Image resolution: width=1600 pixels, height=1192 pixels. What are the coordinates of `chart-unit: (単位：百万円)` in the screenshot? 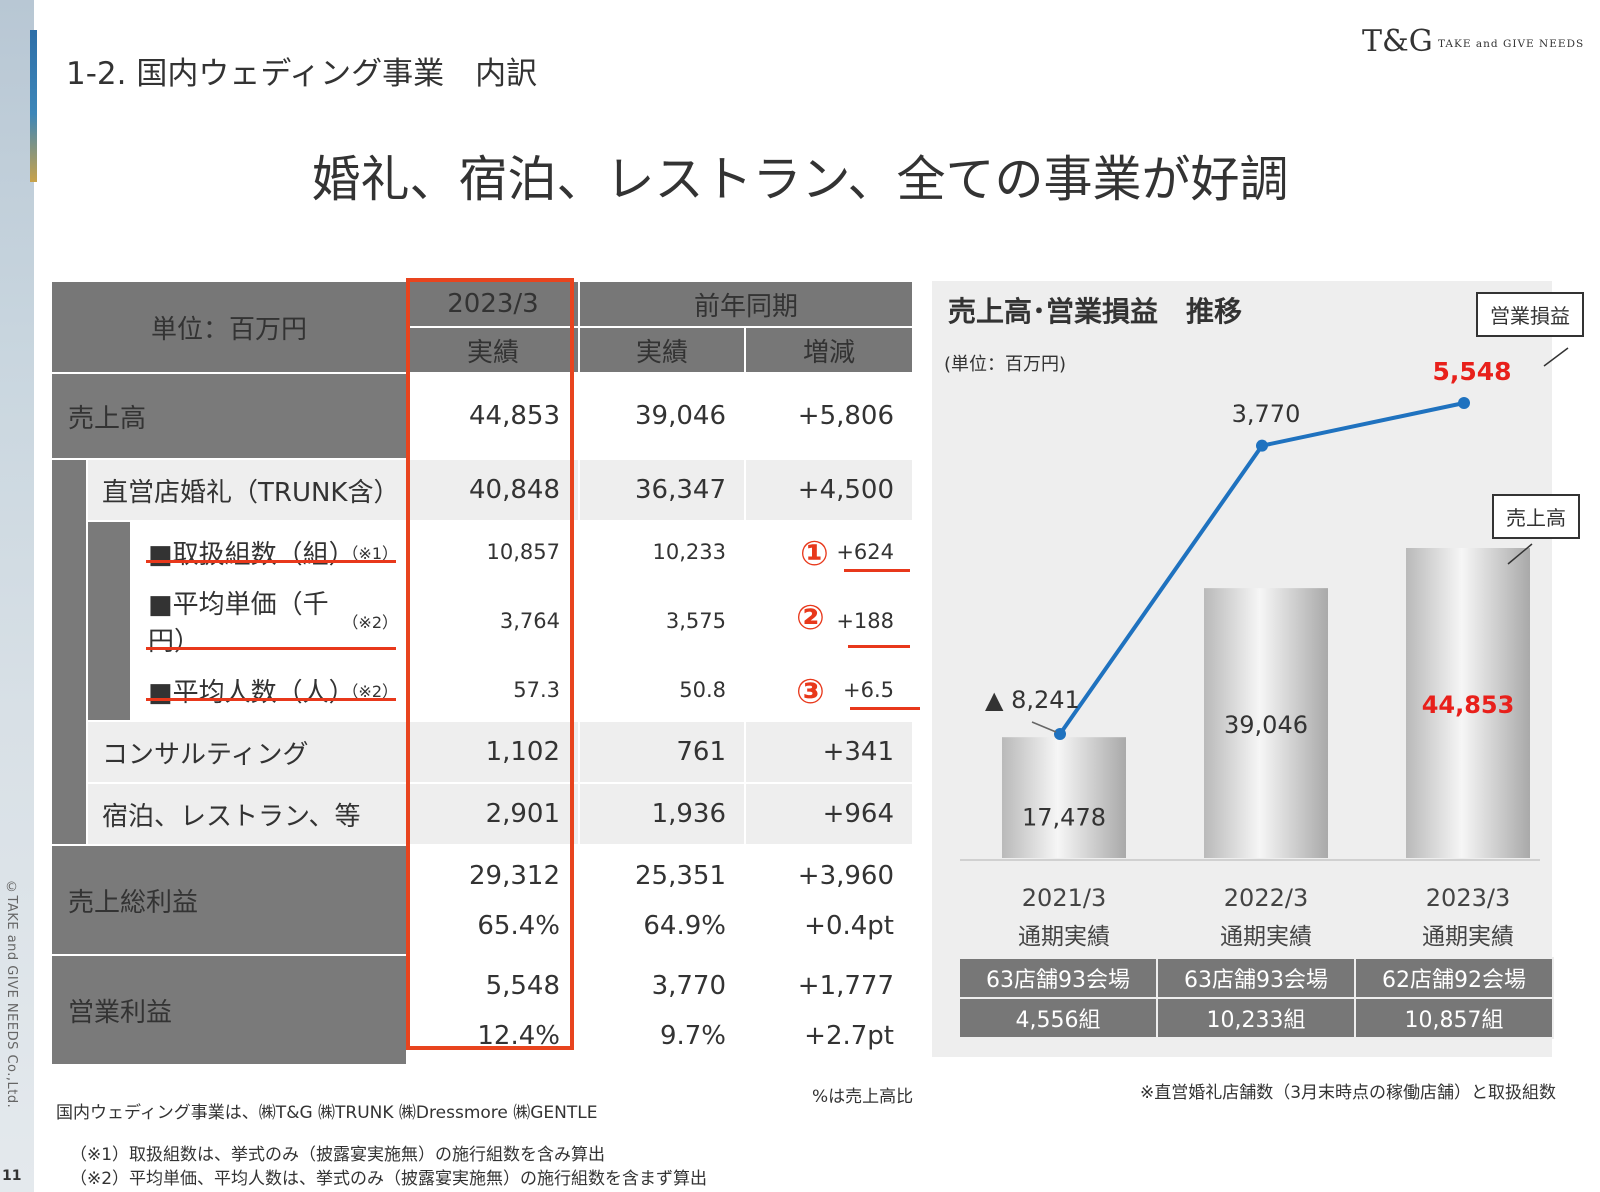 It's located at (1005, 364).